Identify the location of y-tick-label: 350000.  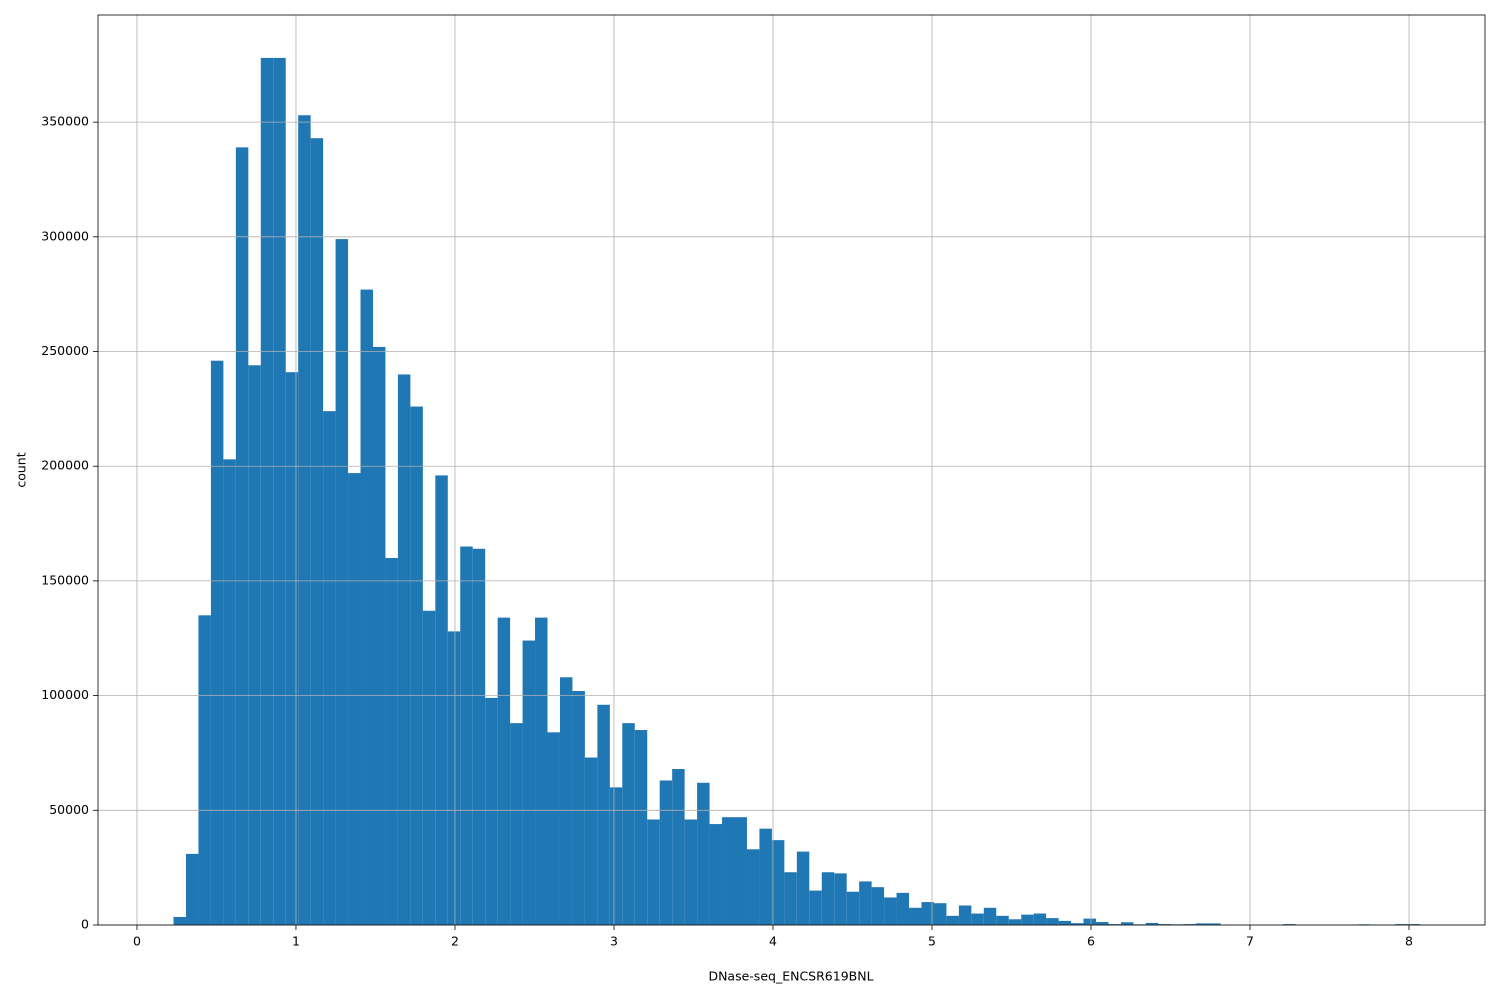
(65, 121).